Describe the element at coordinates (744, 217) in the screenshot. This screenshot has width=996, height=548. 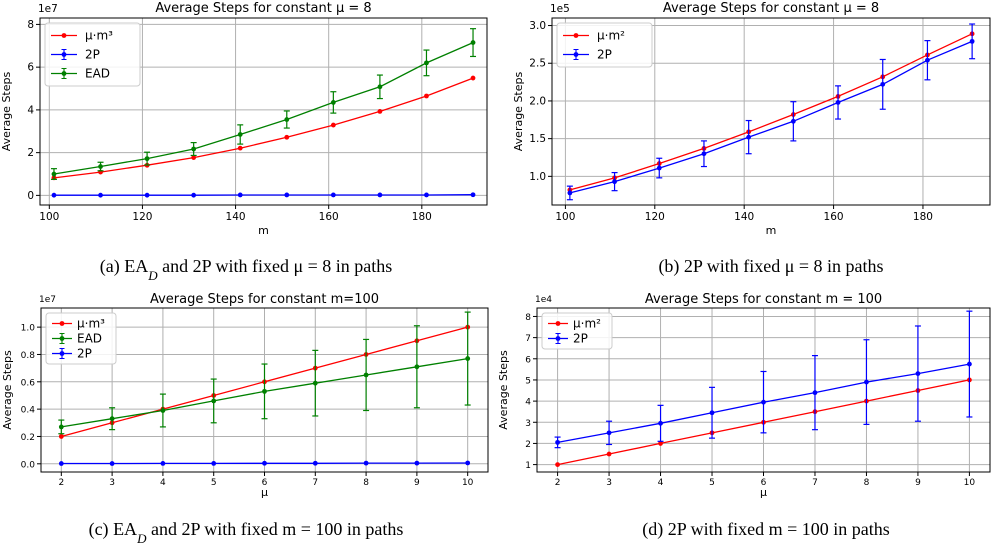
I see `x-tick-label: 140` at that location.